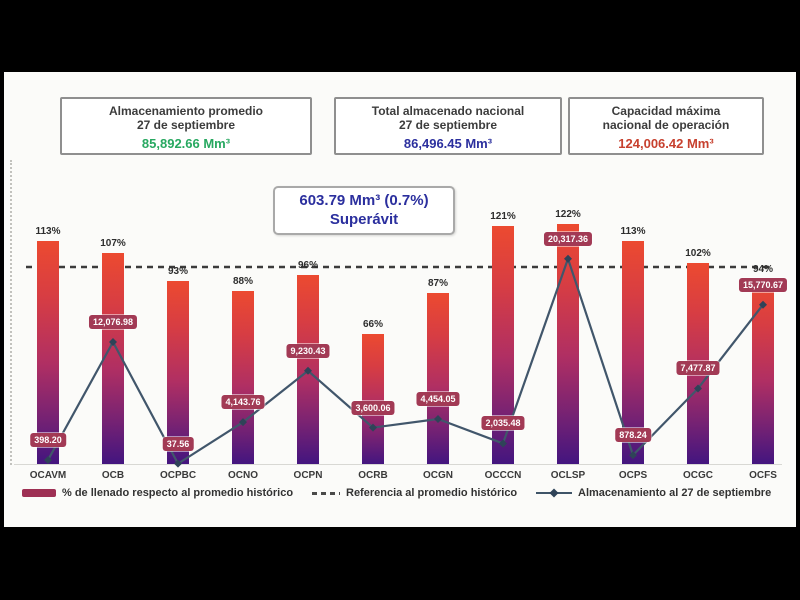  I want to click on storage-value-label: 398.20, so click(48, 439).